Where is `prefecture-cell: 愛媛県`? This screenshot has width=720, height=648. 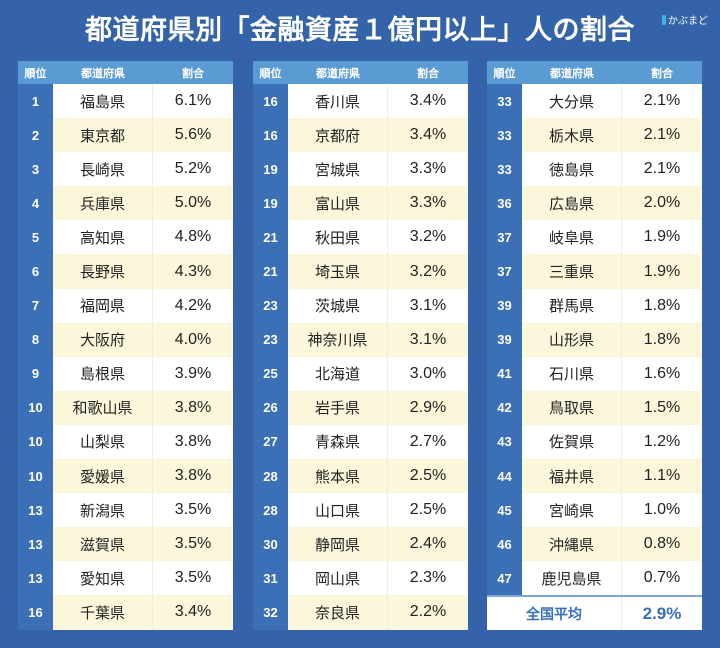
prefecture-cell: 愛媛県 is located at coordinates (103, 476).